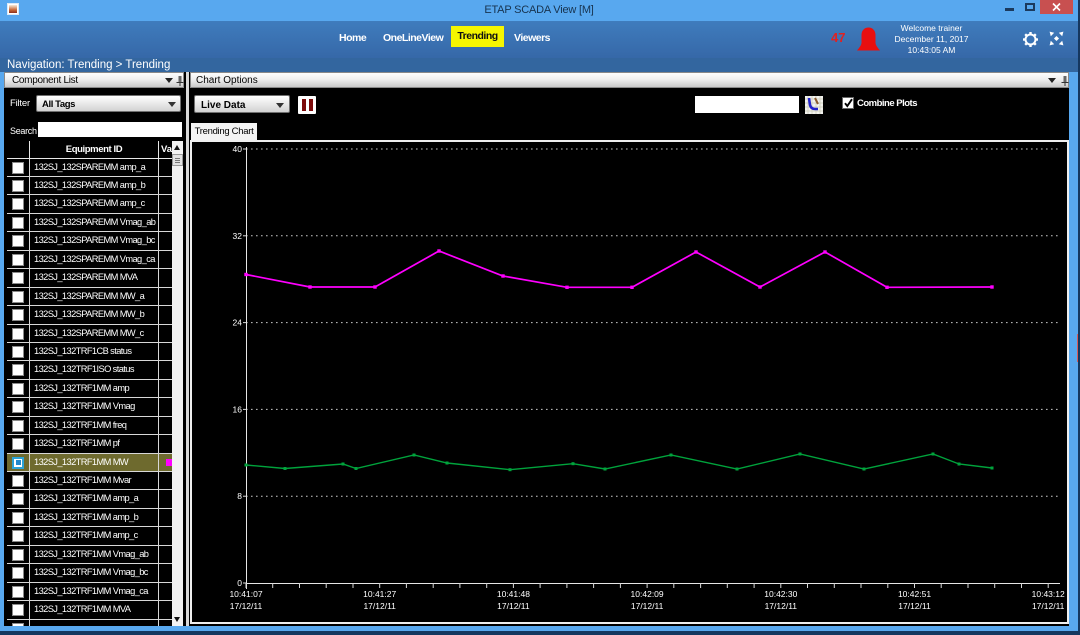 Image resolution: width=1080 pixels, height=635 pixels. Describe the element at coordinates (780, 594) in the screenshot. I see `svg-text: 10:42:30` at that location.